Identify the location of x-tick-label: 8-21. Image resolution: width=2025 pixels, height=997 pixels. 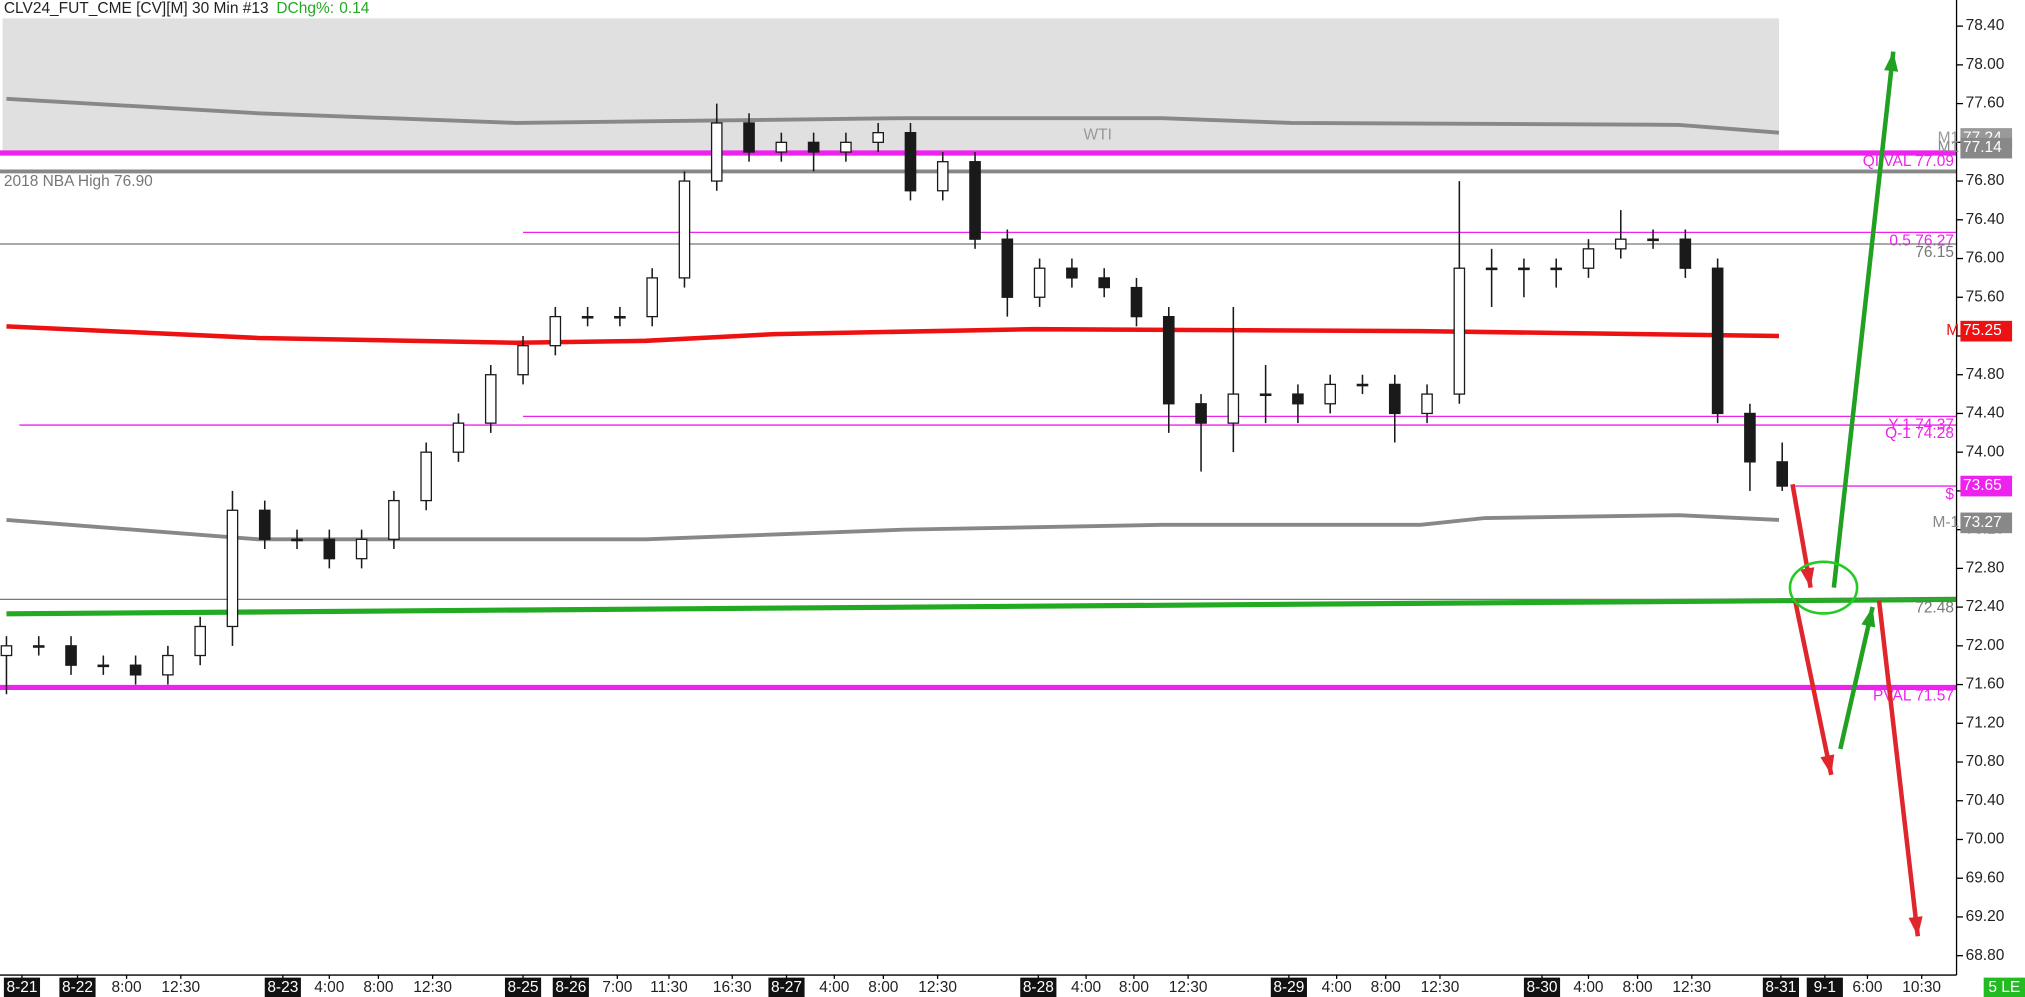
(21, 987).